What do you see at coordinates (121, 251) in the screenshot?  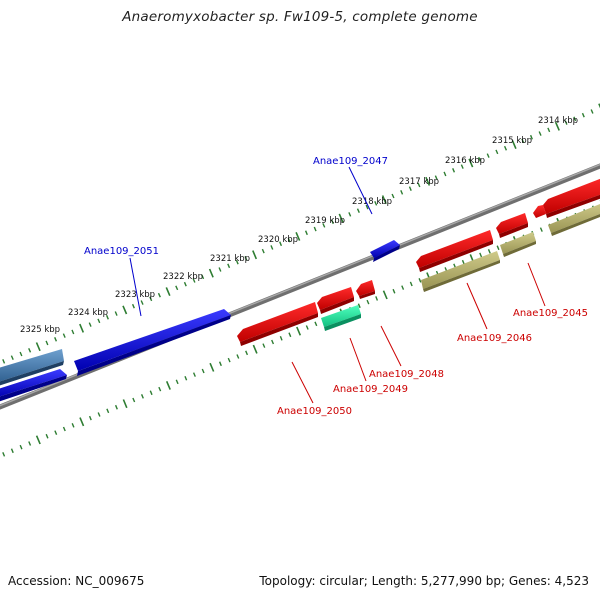 I see `gene-label-anae109-2051: Anae109_2051` at bounding box center [121, 251].